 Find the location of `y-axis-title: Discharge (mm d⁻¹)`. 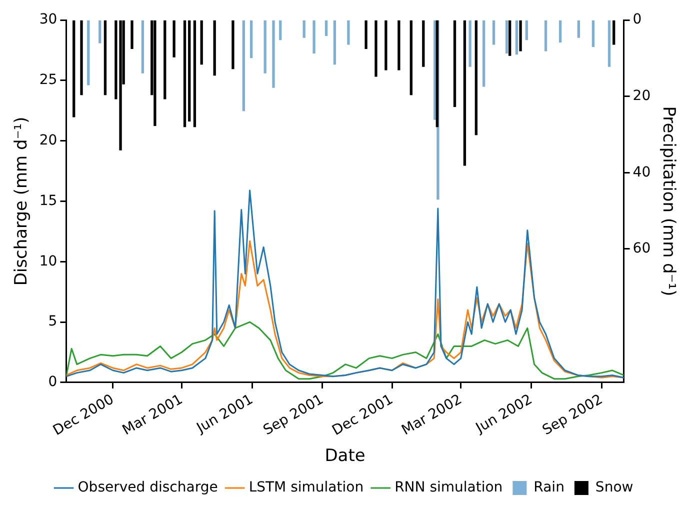

y-axis-title: Discharge (mm d⁻¹) is located at coordinates (22, 201).